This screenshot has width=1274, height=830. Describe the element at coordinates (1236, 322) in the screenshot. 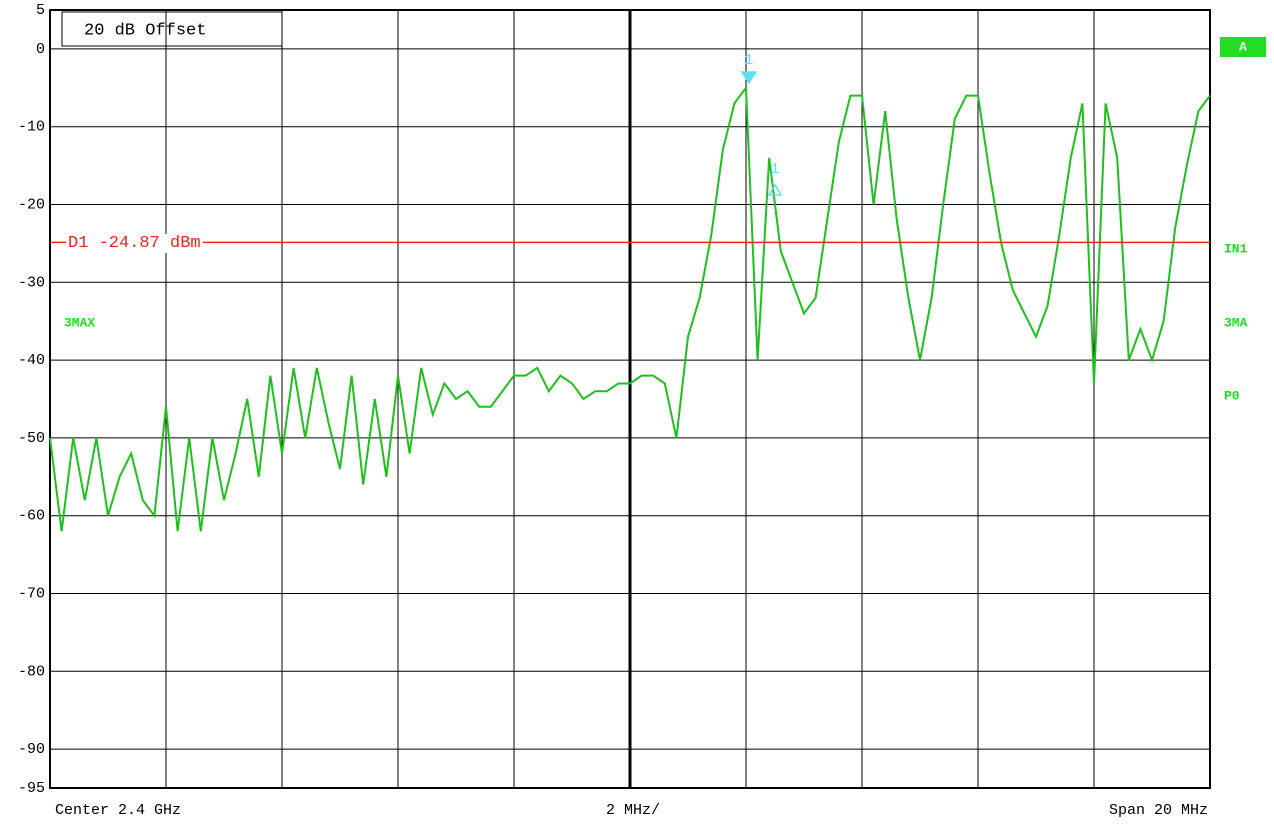

I see `side-label: 3MA` at that location.